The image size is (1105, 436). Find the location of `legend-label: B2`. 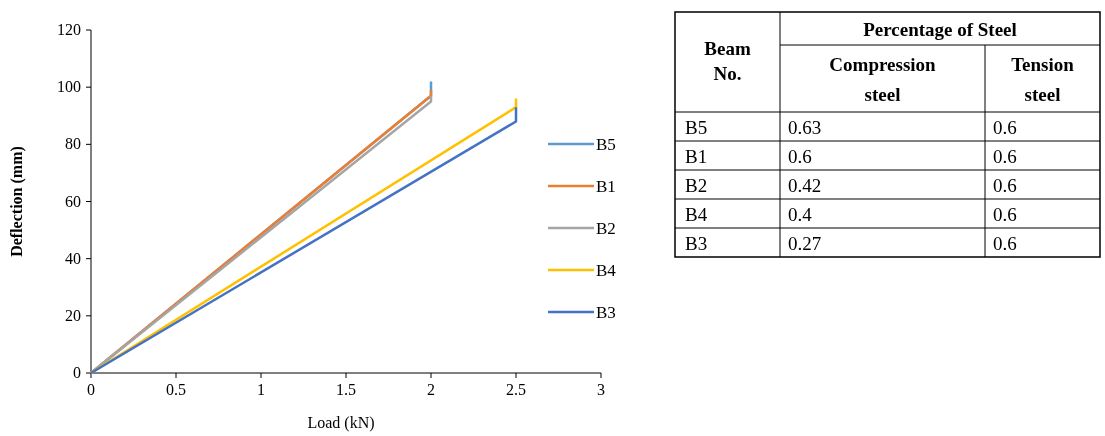

legend-label: B2 is located at coordinates (606, 228).